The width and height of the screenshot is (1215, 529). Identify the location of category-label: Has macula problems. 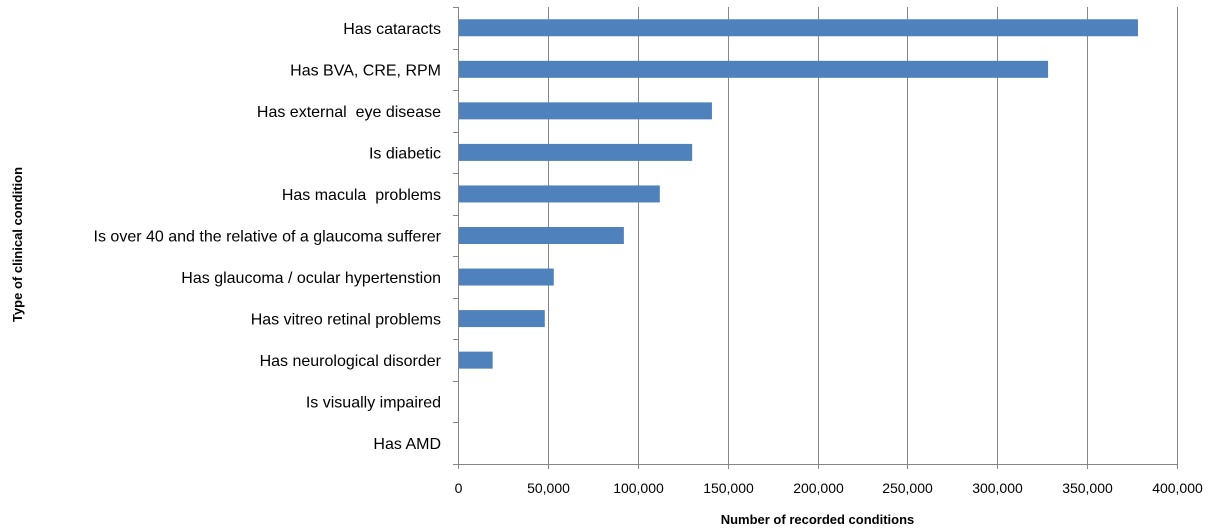
(361, 195).